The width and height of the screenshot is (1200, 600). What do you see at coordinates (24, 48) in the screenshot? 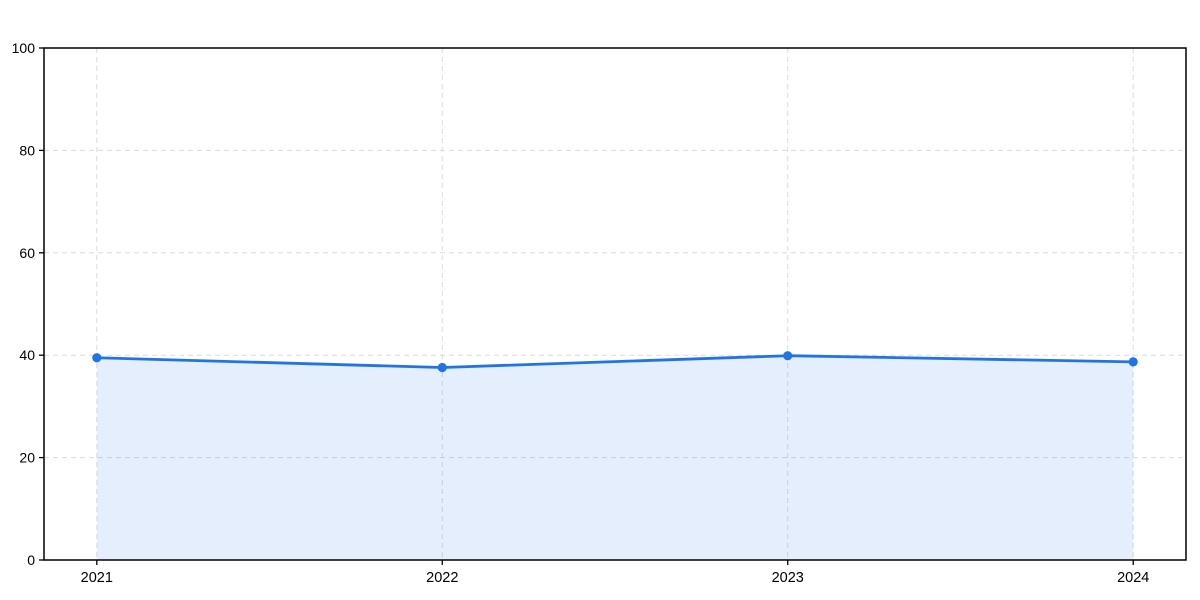
I see `y-tick-label-100: 100` at bounding box center [24, 48].